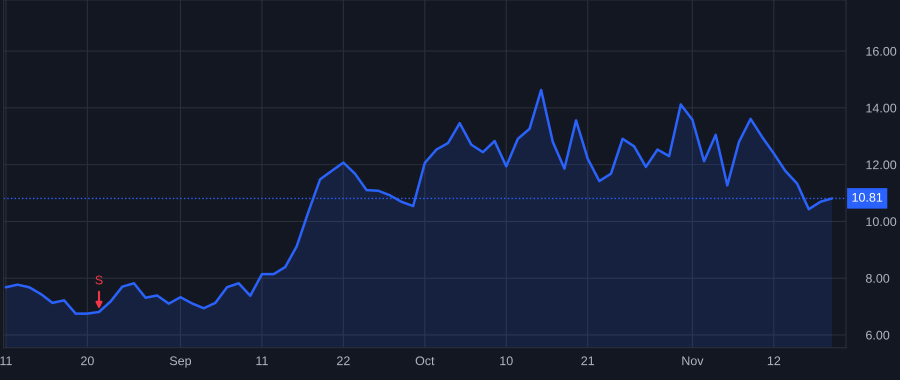 The width and height of the screenshot is (900, 380). I want to click on y-tick-label: 6.00, so click(878, 335).